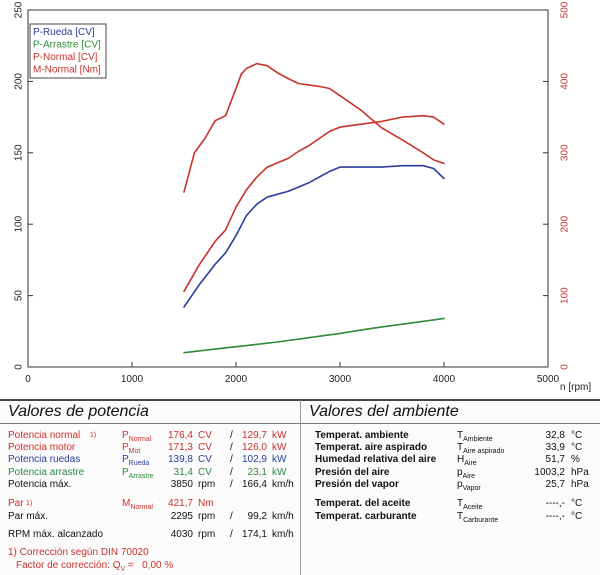  Describe the element at coordinates (42, 448) in the screenshot. I see `power-row-label: Potencia motor` at that location.